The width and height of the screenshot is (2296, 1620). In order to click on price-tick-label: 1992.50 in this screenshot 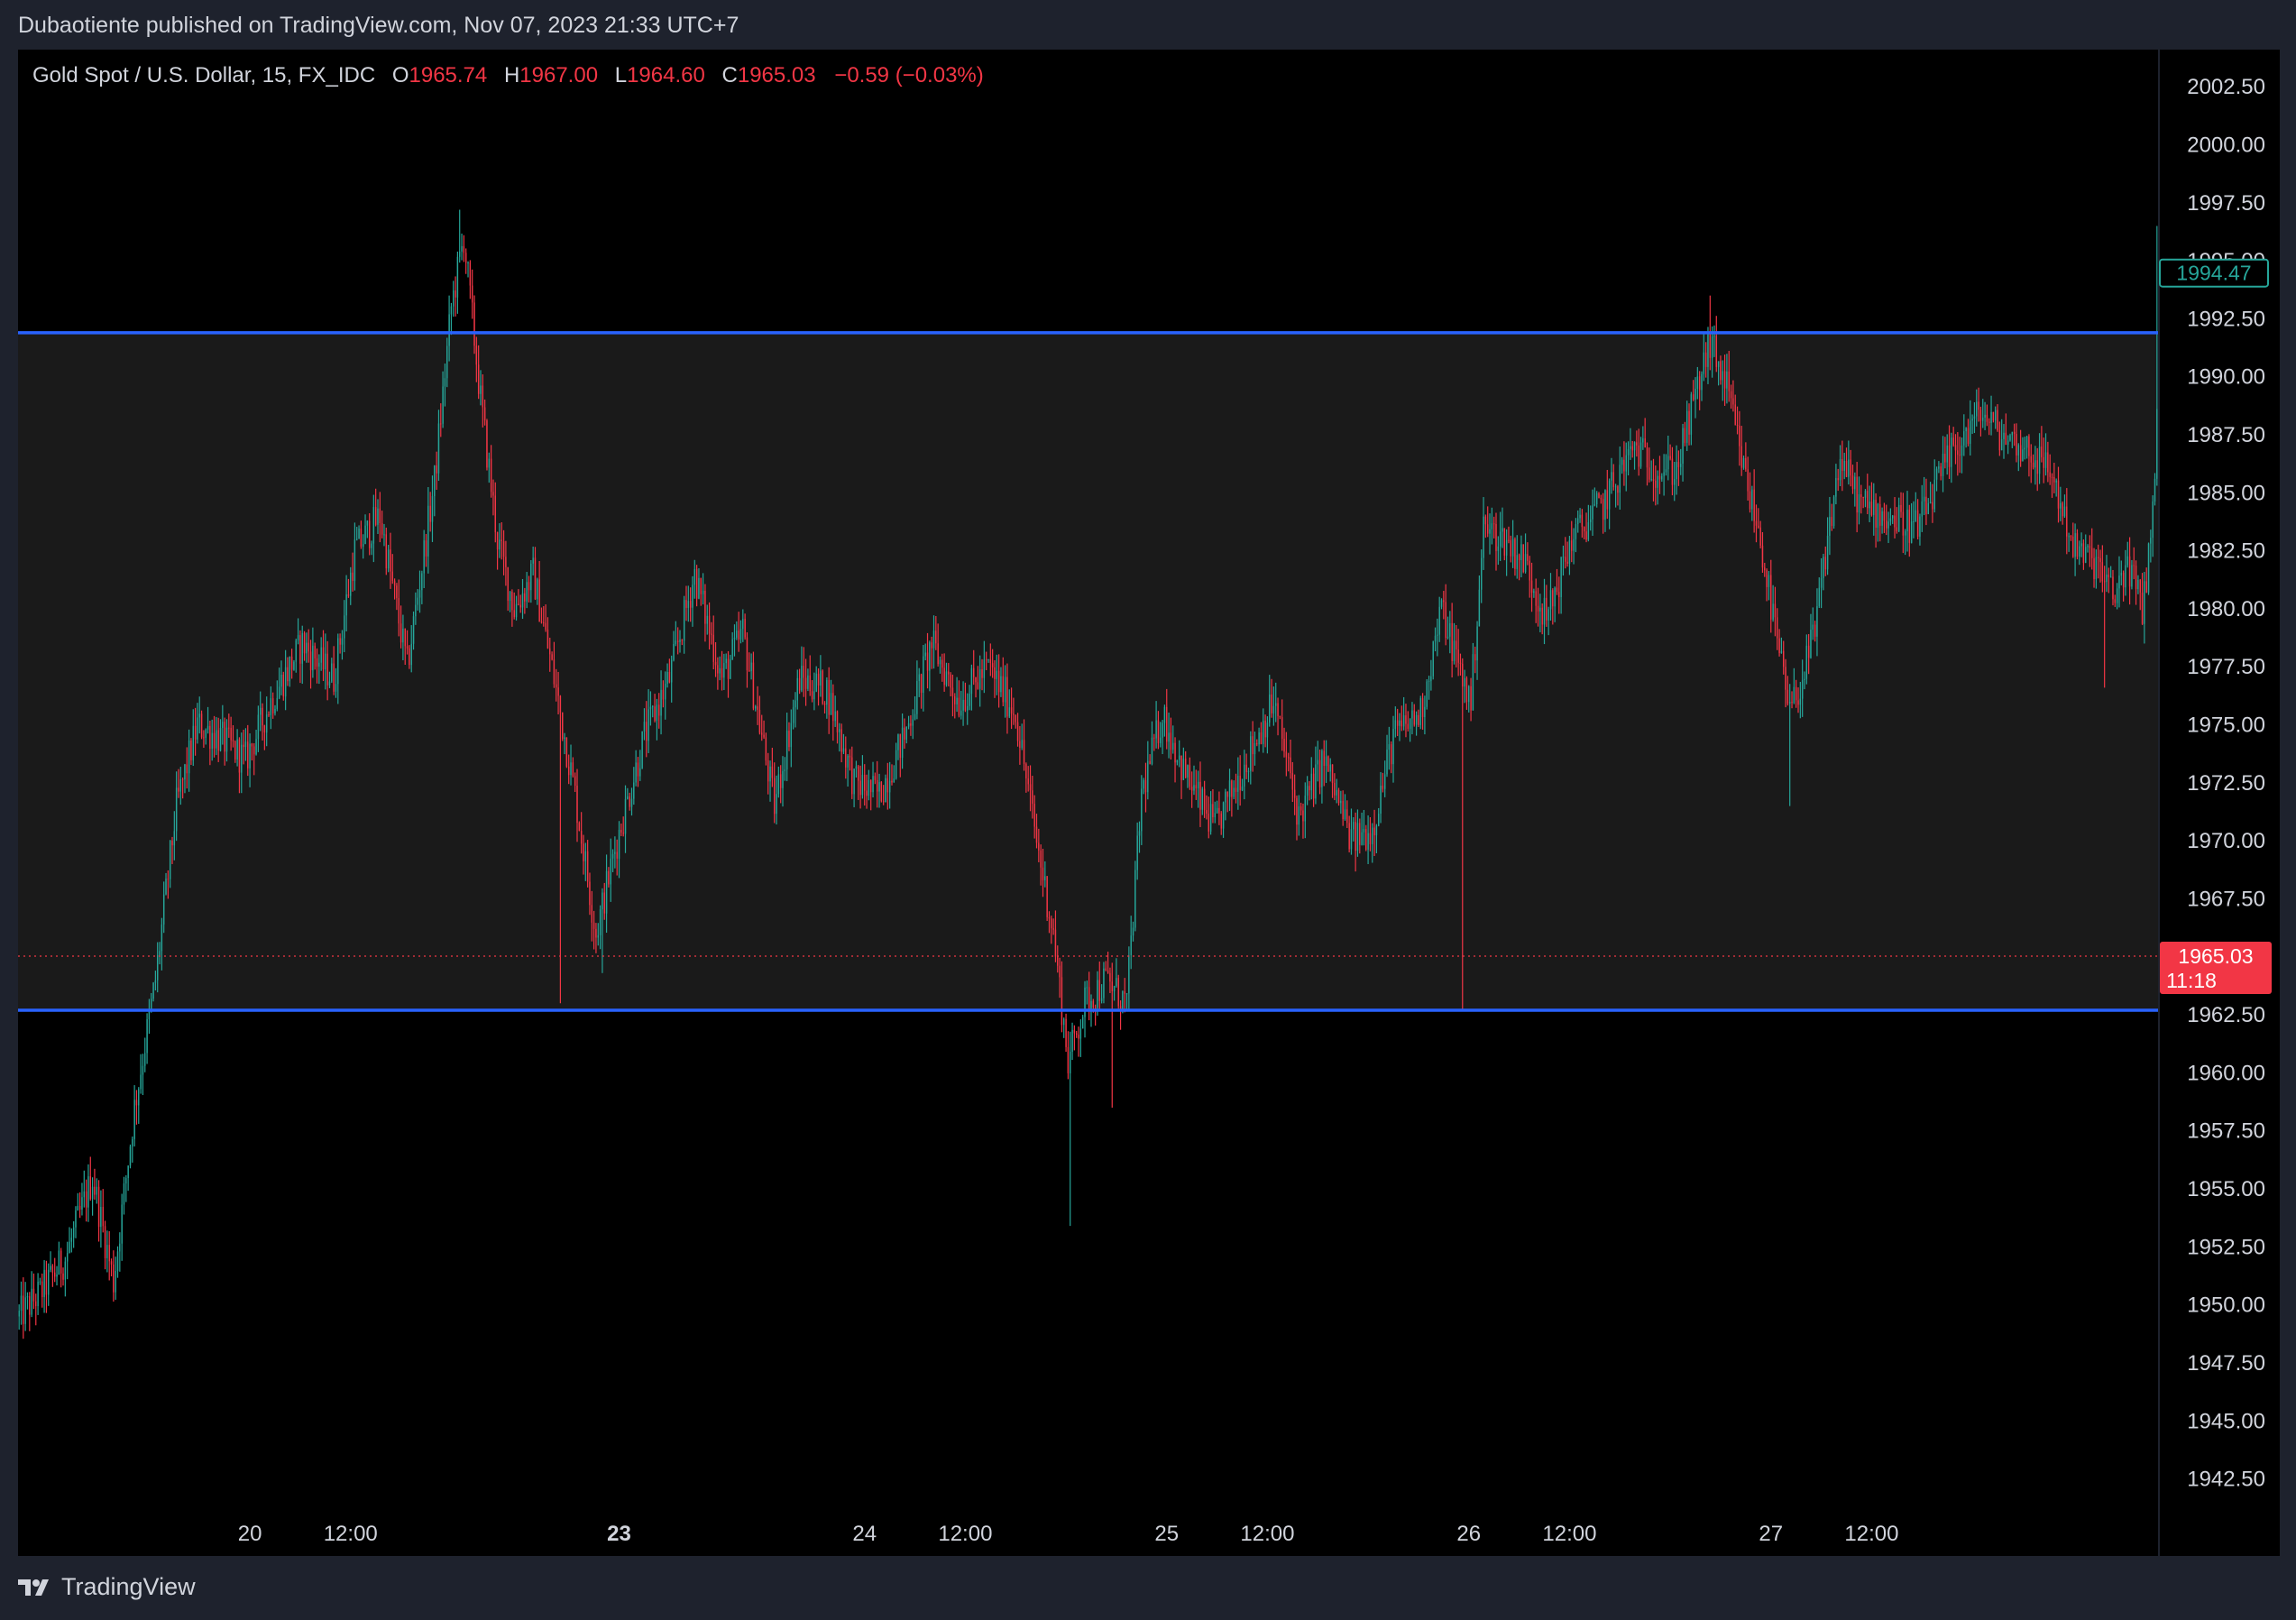, I will do `click(2226, 319)`.